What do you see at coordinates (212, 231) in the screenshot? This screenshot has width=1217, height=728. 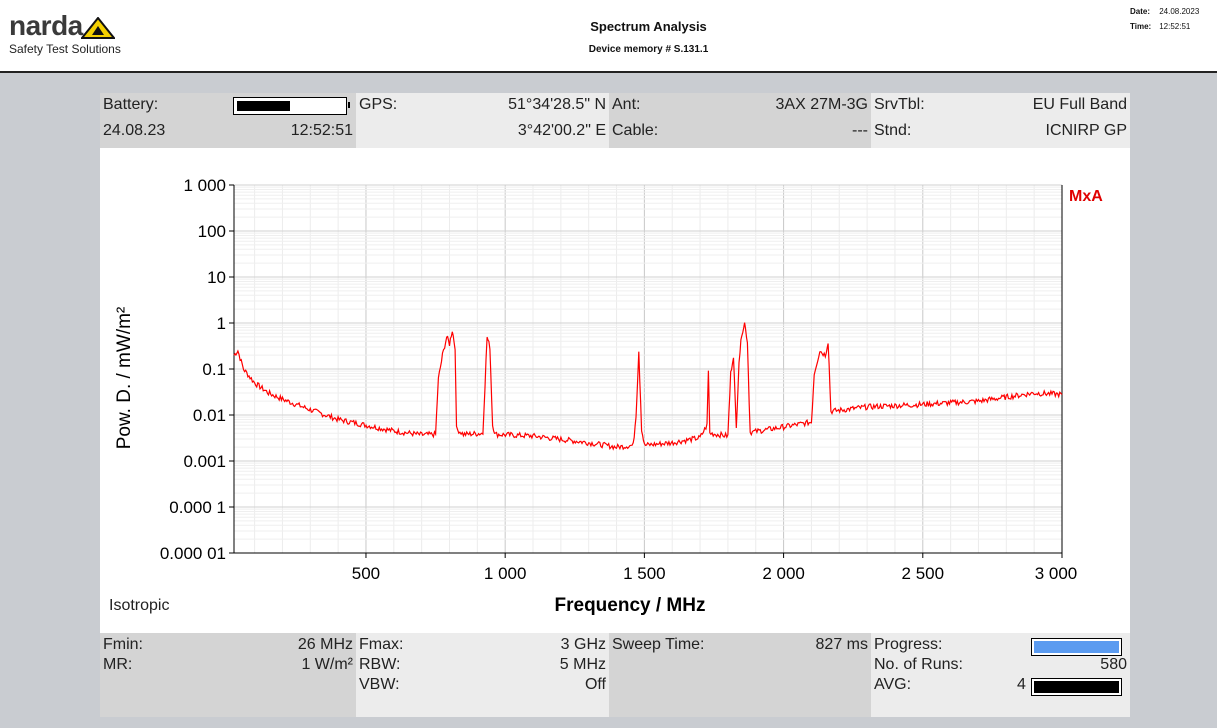 I see `y-tick-label: 100` at bounding box center [212, 231].